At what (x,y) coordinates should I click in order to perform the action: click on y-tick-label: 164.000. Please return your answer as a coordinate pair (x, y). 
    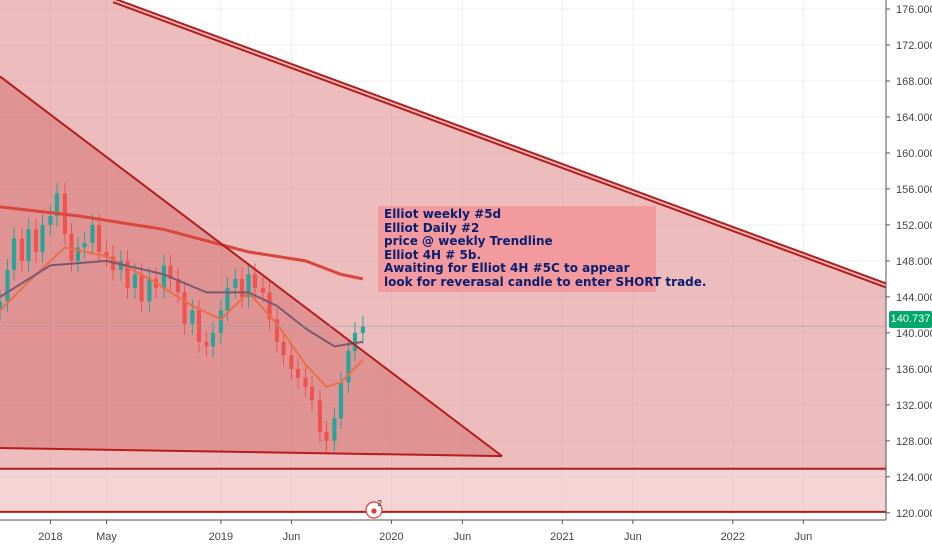
    Looking at the image, I should click on (914, 118).